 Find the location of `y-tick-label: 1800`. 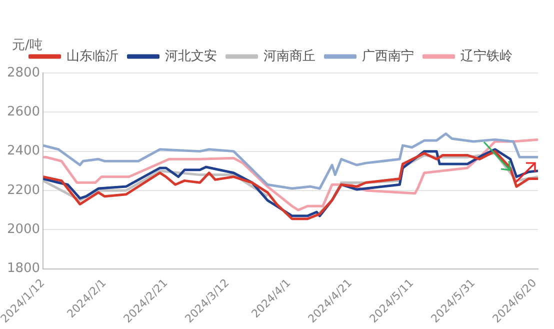

y-tick-label: 1800 is located at coordinates (23, 268).